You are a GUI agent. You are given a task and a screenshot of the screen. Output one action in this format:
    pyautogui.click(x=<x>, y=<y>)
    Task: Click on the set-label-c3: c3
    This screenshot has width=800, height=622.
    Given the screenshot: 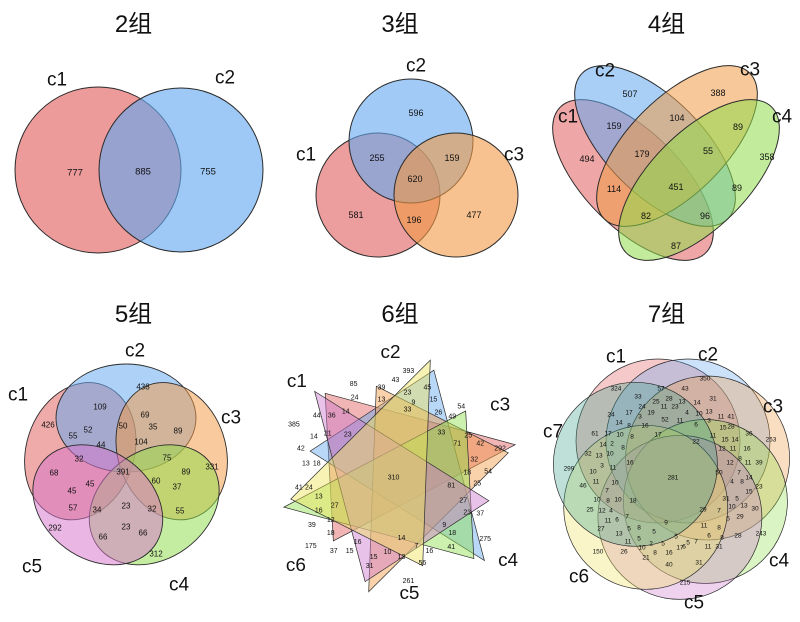 What is the action you would take?
    pyautogui.click(x=514, y=155)
    